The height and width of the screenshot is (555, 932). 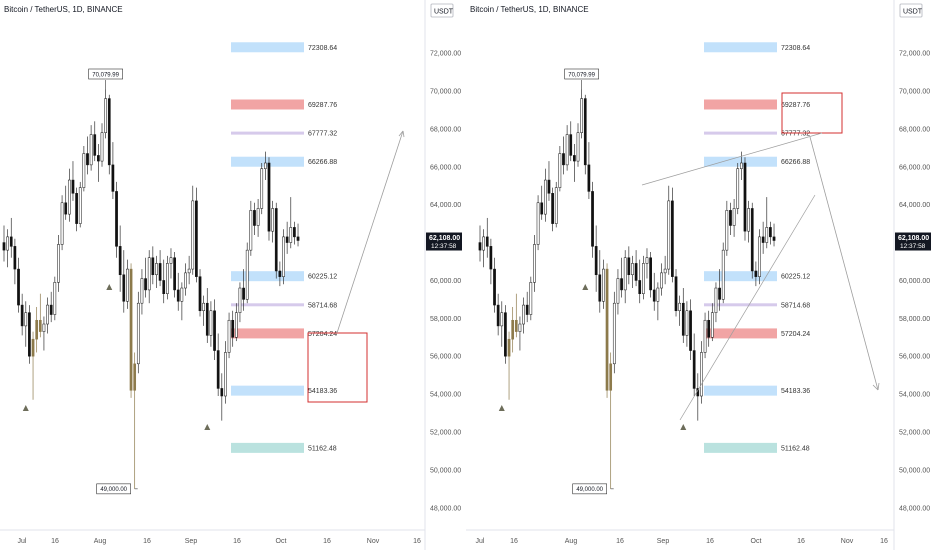 I want to click on level-label: 69287.76, so click(x=322, y=105).